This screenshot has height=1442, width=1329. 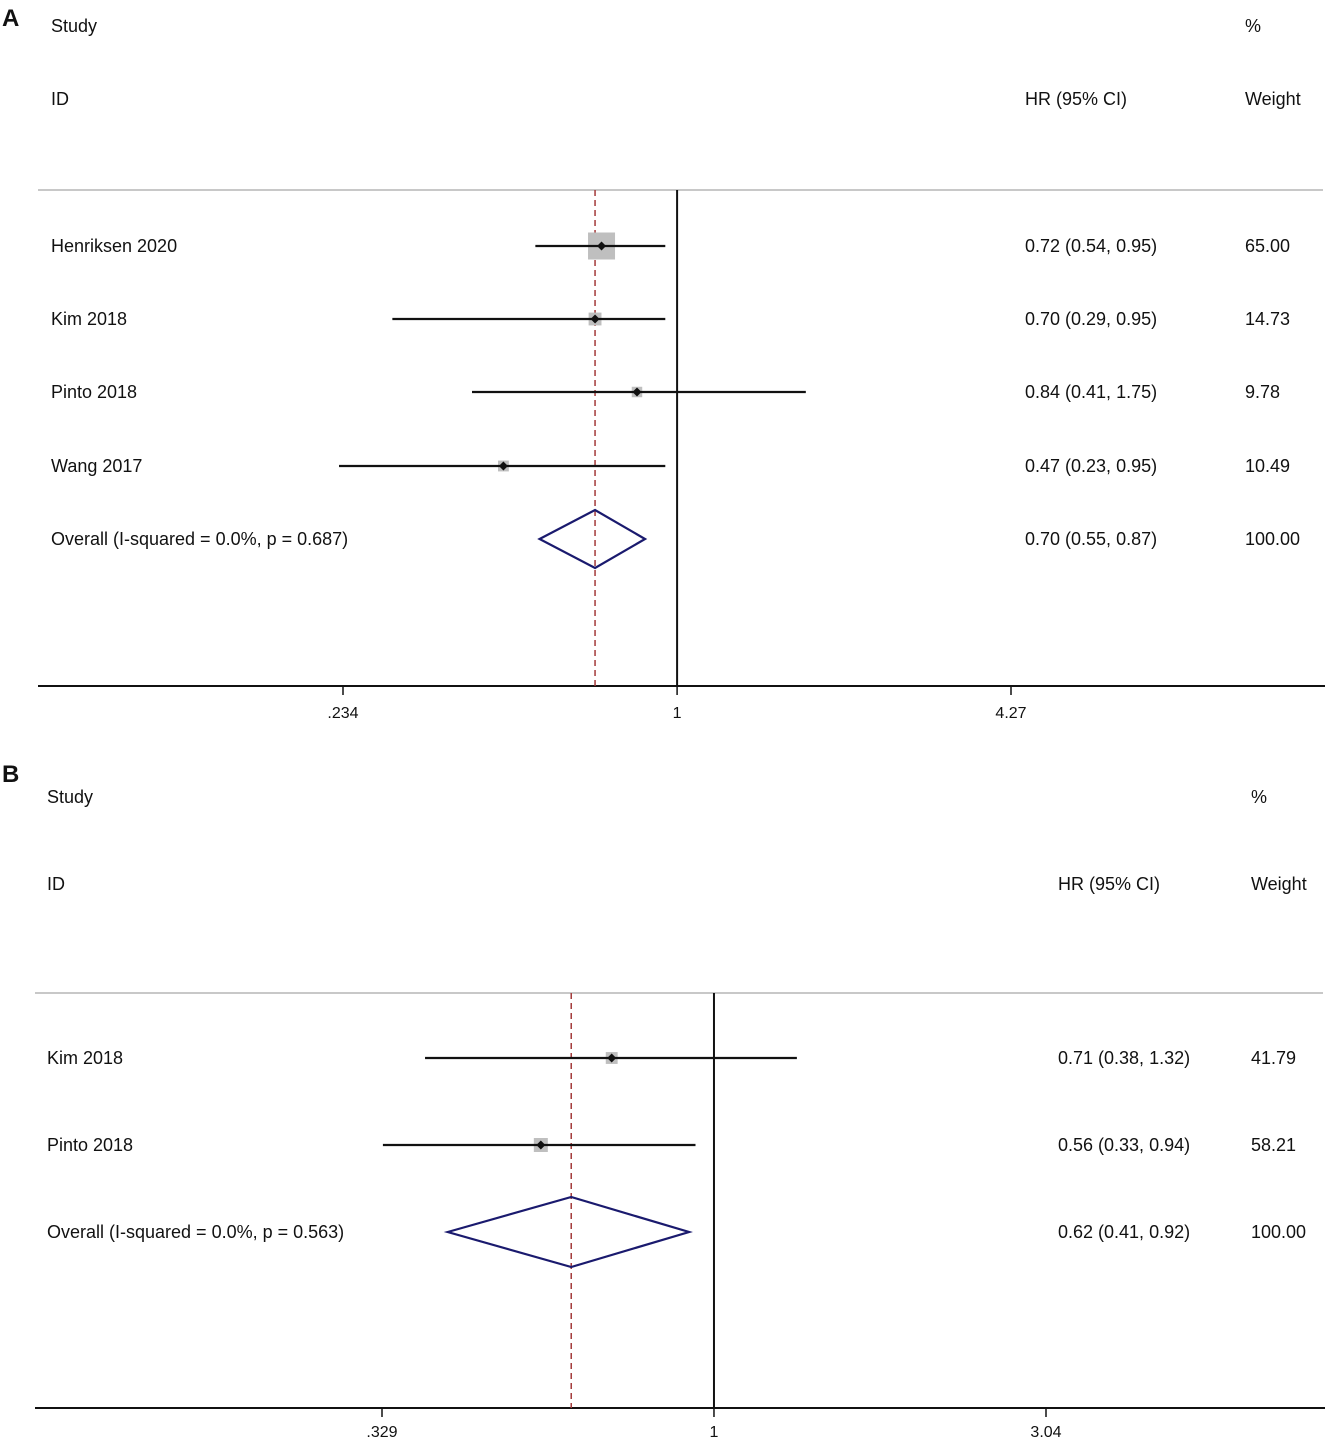 What do you see at coordinates (114, 246) in the screenshot?
I see `study-label: Henriksen 2020` at bounding box center [114, 246].